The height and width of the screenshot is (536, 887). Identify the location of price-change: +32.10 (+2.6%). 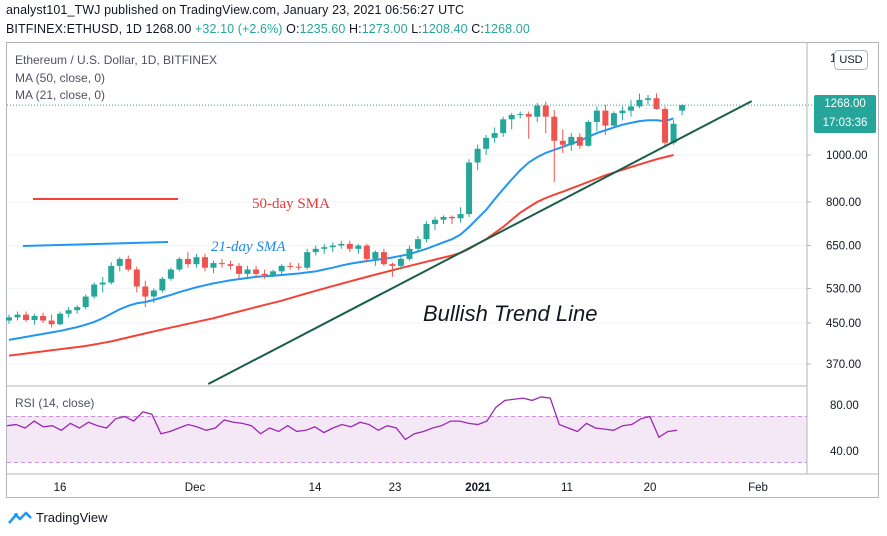
(239, 29).